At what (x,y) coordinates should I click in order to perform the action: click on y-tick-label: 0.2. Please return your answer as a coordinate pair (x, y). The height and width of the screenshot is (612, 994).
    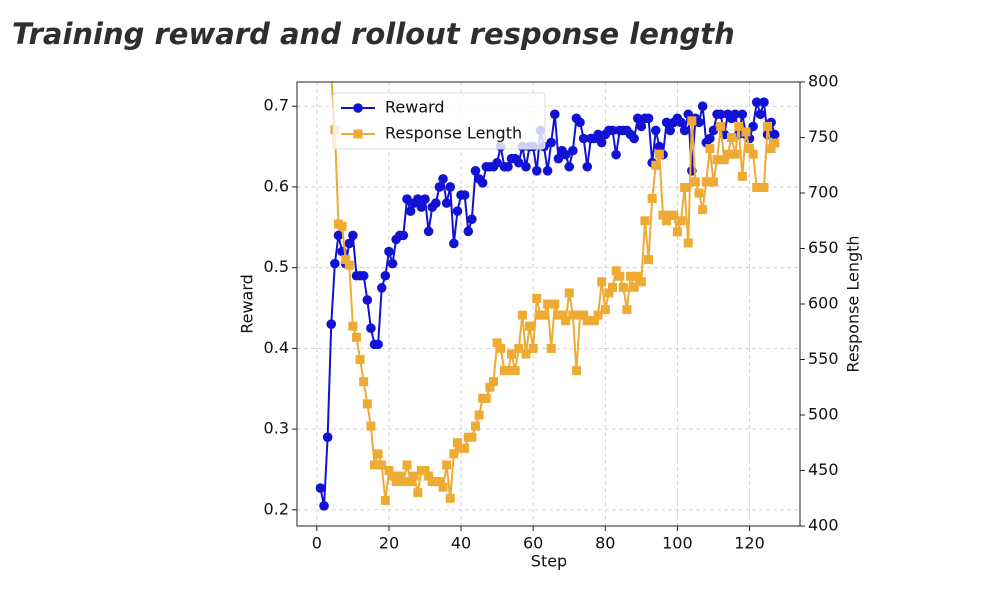
    Looking at the image, I should click on (276, 508).